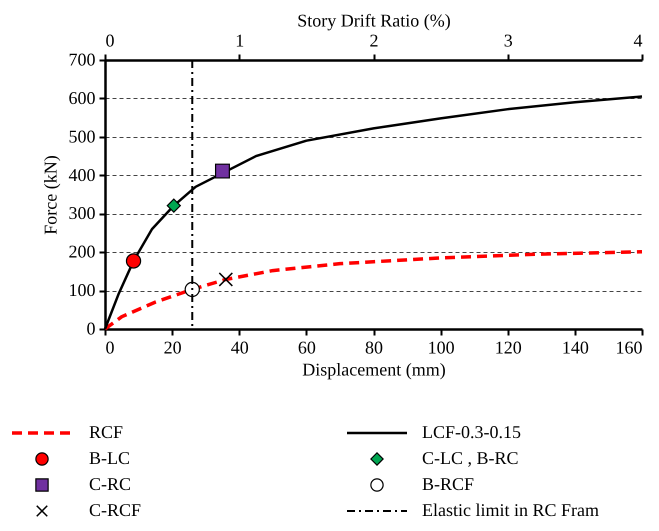 The image size is (659, 531). Describe the element at coordinates (575, 348) in the screenshot. I see `x-tick-label: 140` at that location.